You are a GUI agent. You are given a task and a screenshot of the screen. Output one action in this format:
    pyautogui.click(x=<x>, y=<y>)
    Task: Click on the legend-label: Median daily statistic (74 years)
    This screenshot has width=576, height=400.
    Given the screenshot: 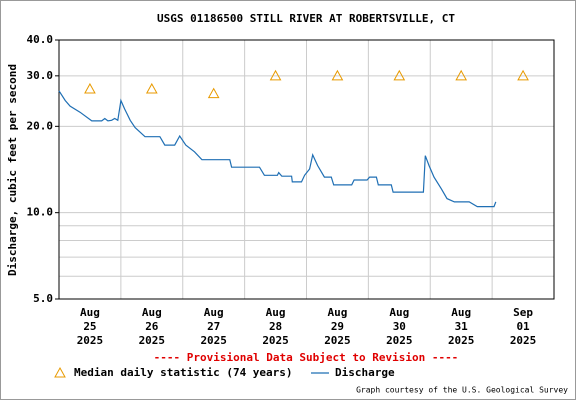 What is the action you would take?
    pyautogui.click(x=183, y=372)
    